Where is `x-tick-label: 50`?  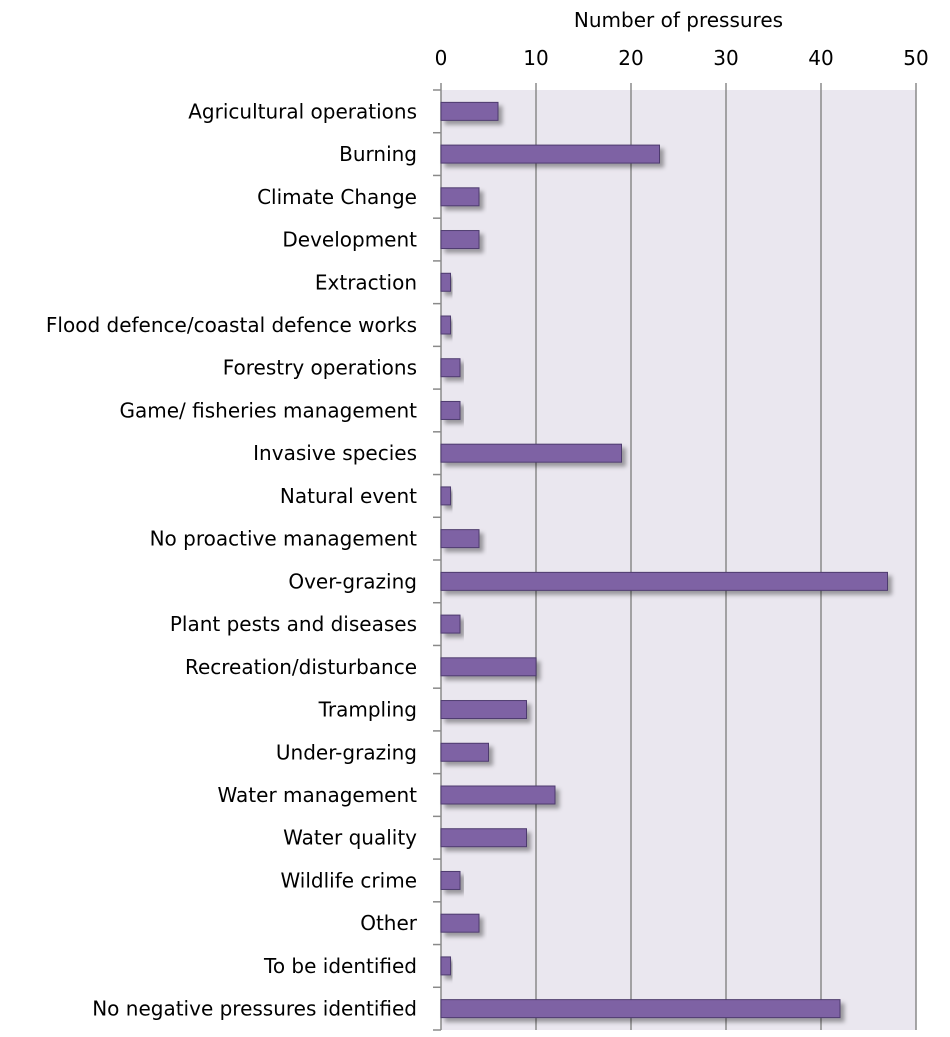 x-tick-label: 50 is located at coordinates (915, 58).